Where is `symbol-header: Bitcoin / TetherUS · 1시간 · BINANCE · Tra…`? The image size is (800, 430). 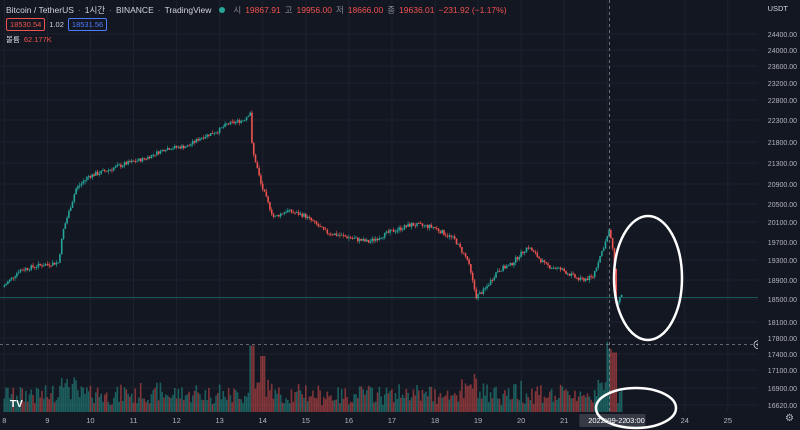
symbol-header: Bitcoin / TetherUS · 1시간 · BINANCE · Tra… is located at coordinates (256, 10).